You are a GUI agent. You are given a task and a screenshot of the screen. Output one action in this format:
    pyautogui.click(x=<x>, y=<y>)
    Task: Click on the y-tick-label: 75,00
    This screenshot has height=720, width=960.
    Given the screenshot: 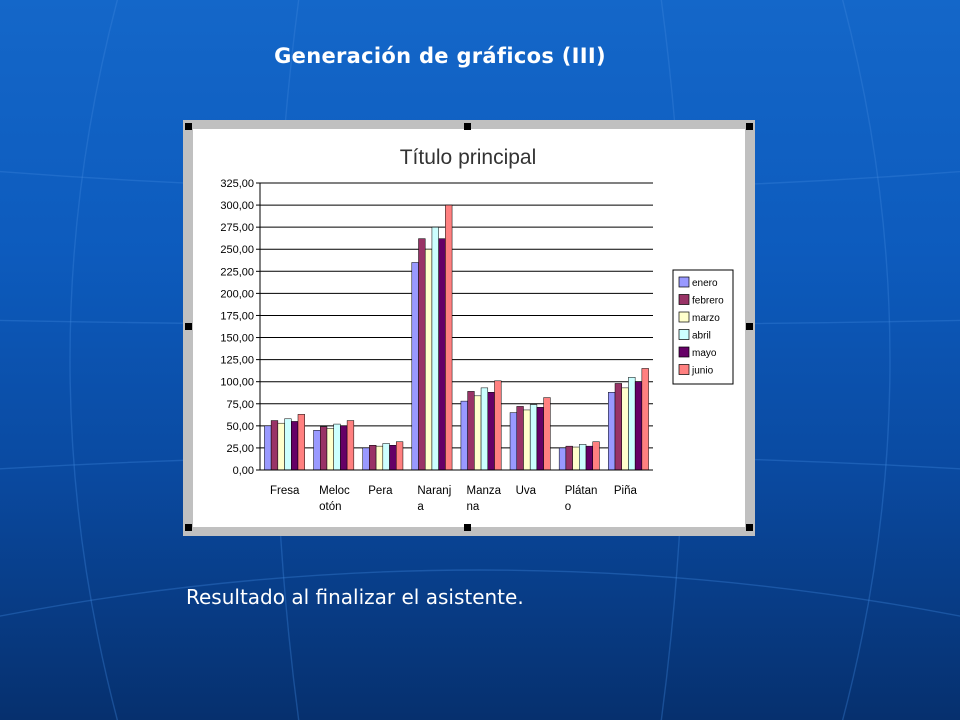 What is the action you would take?
    pyautogui.click(x=240, y=405)
    